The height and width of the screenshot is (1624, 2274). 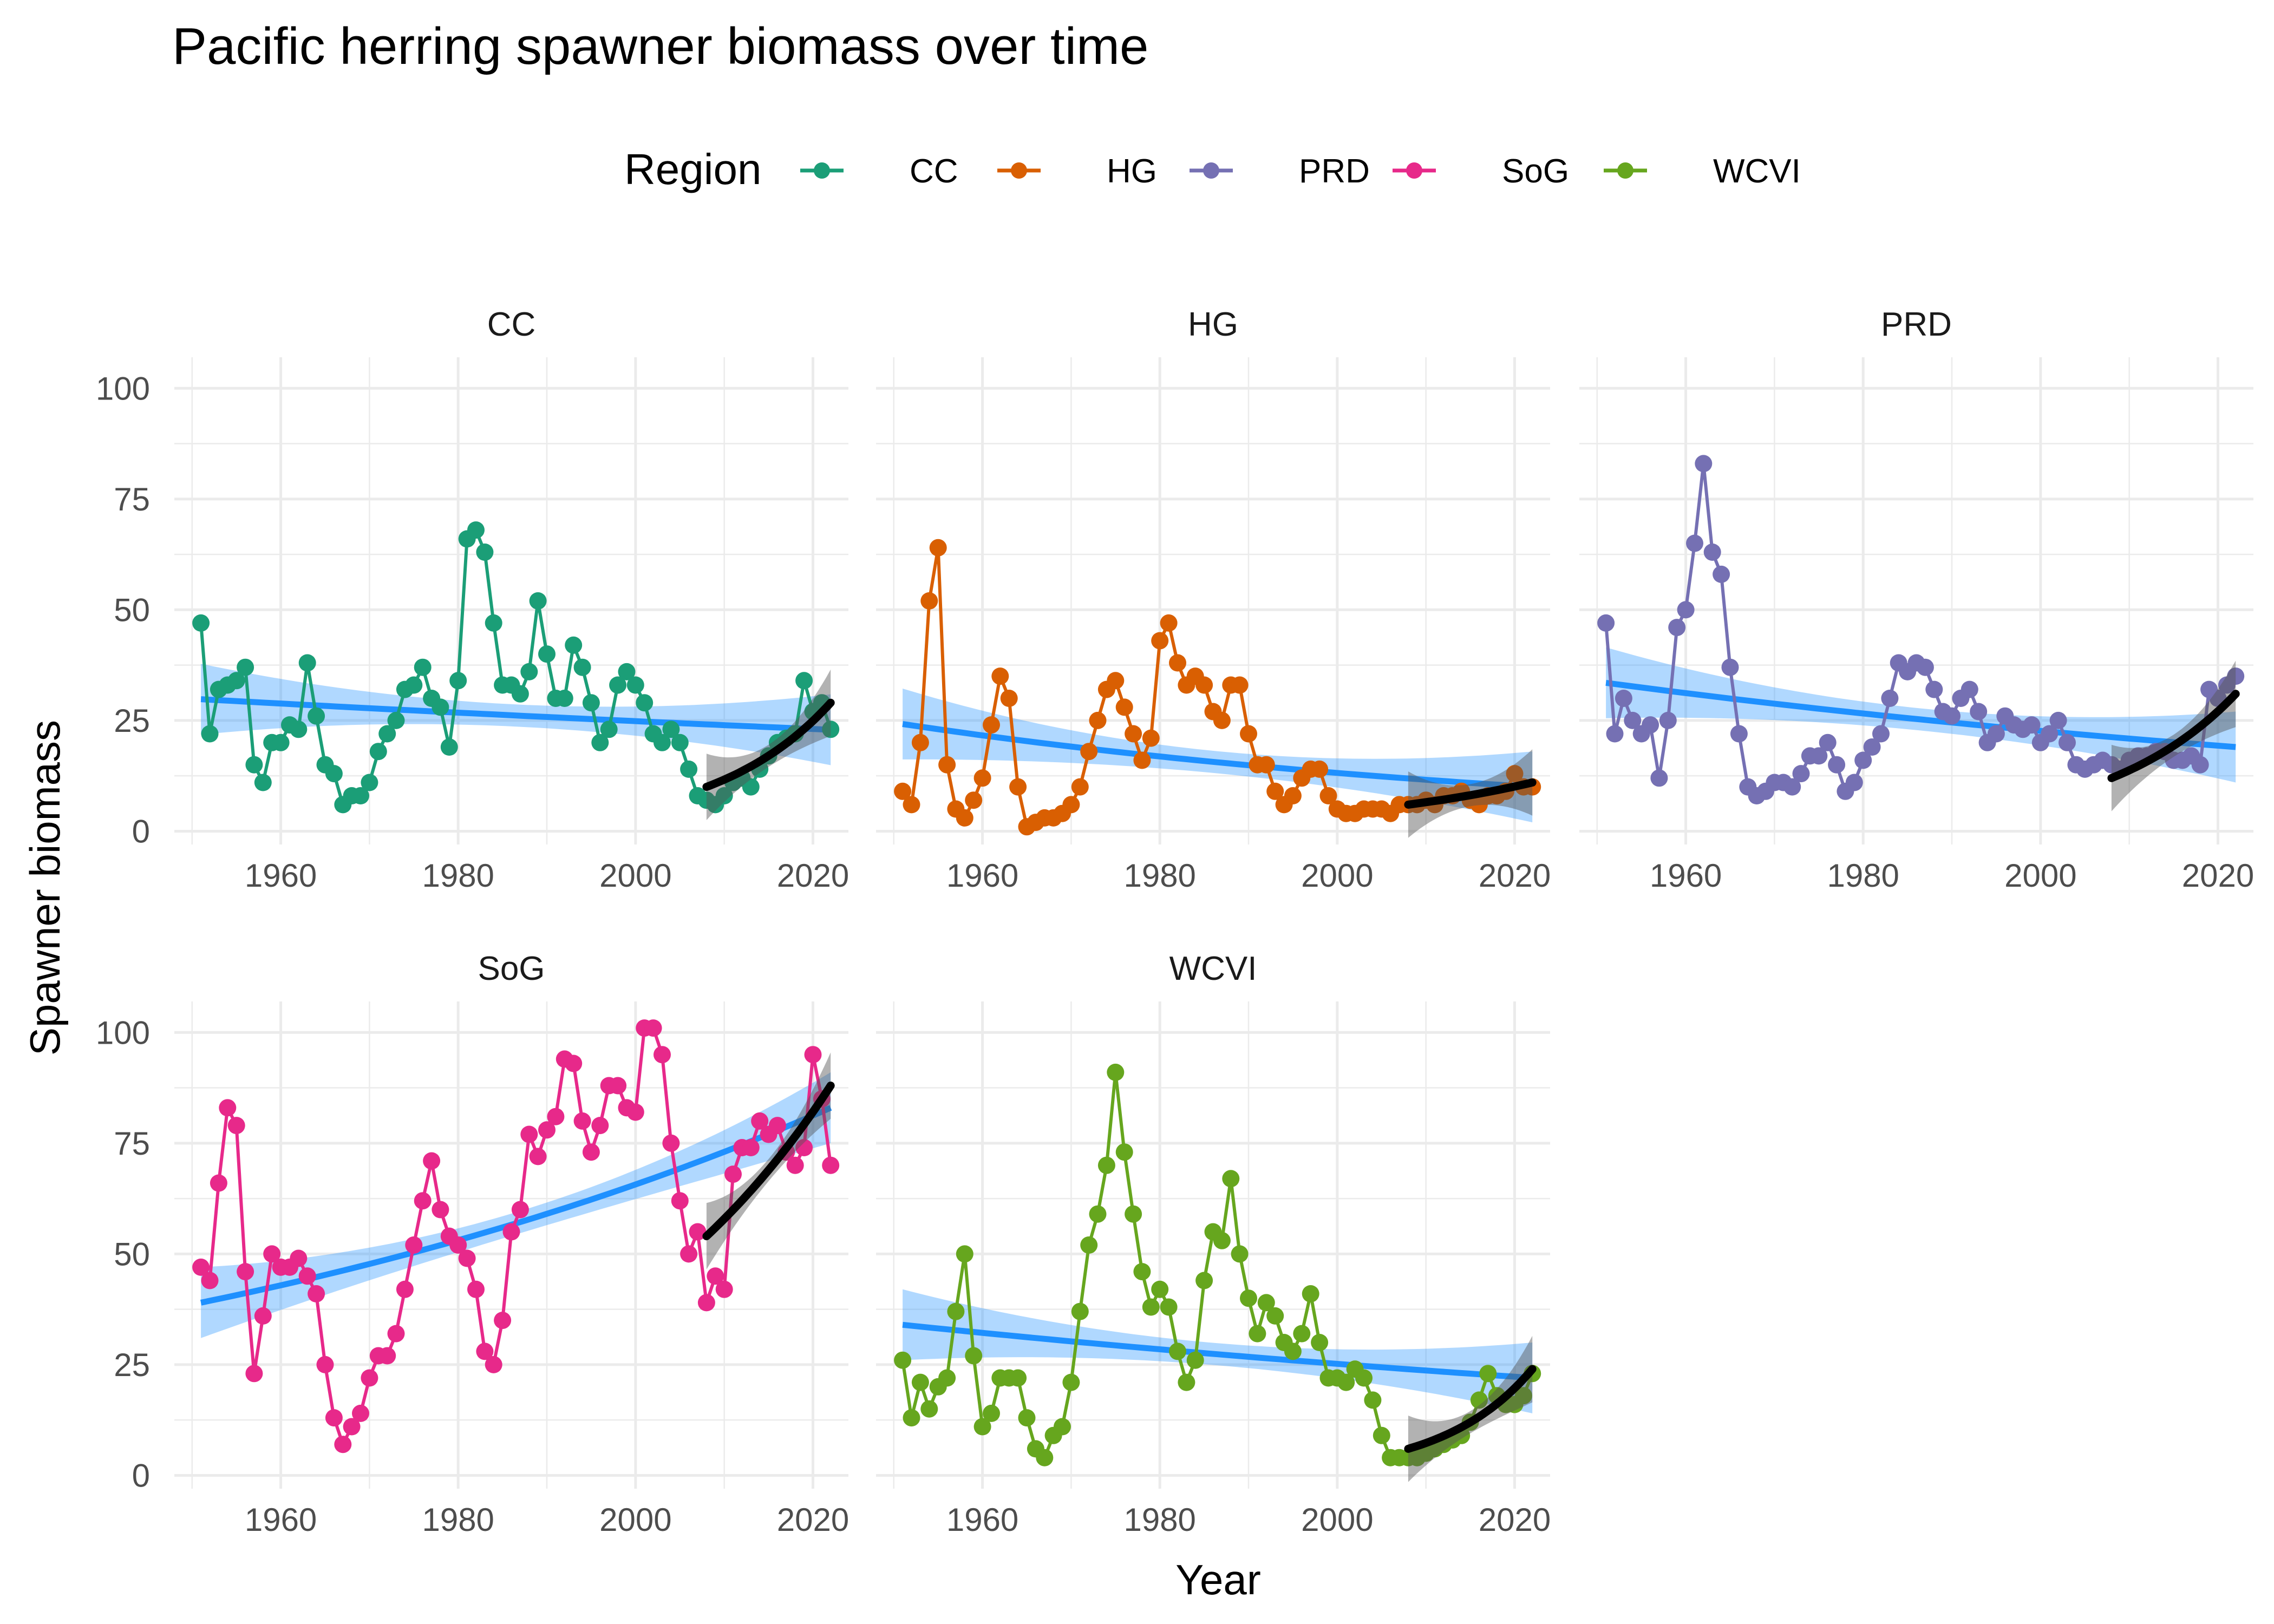 I want to click on y-tick-label: 25, so click(x=132, y=1365).